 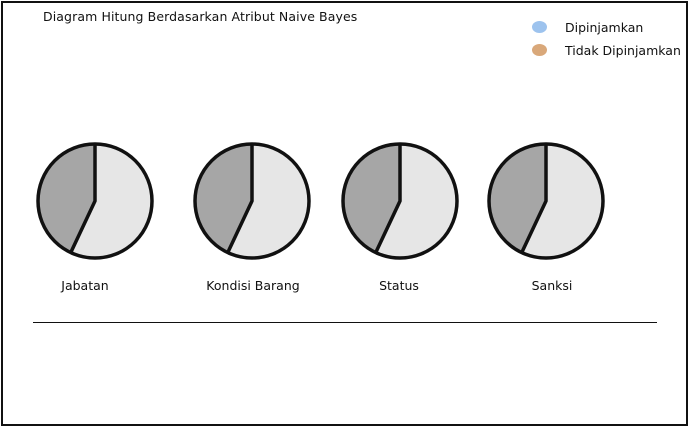 What do you see at coordinates (66, 198) in the screenshot?
I see `pie-slice-dark-jabatan` at bounding box center [66, 198].